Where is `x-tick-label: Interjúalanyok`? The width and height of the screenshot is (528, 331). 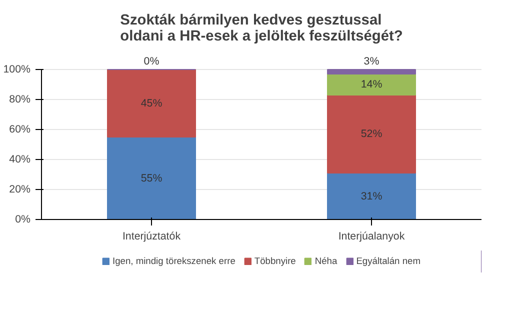
x-tick-label: Interjúalanyok is located at coordinates (372, 236).